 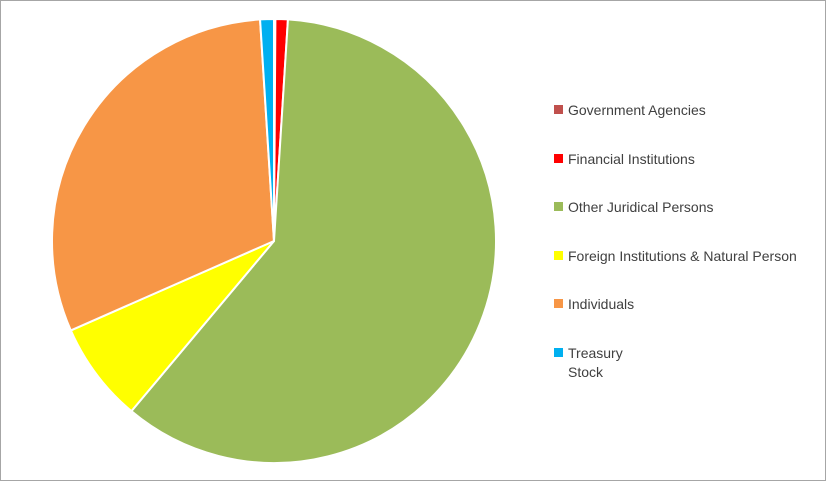 I want to click on legend-label: Financial Institutions, so click(x=631, y=158).